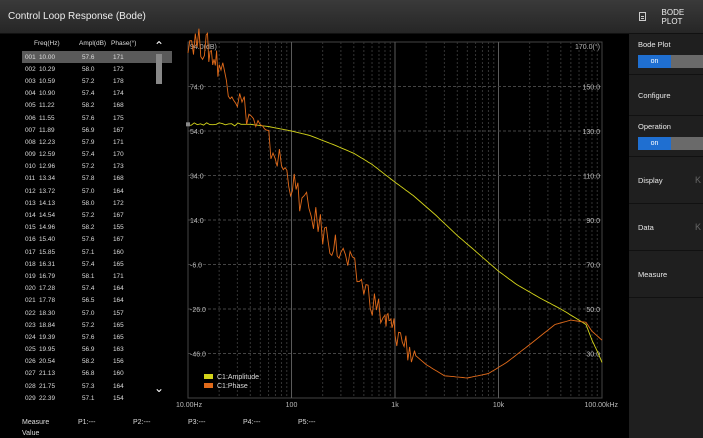 Image resolution: width=703 pixels, height=438 pixels. Describe the element at coordinates (30, 142) in the screenshot. I see `row-index: 008` at that location.